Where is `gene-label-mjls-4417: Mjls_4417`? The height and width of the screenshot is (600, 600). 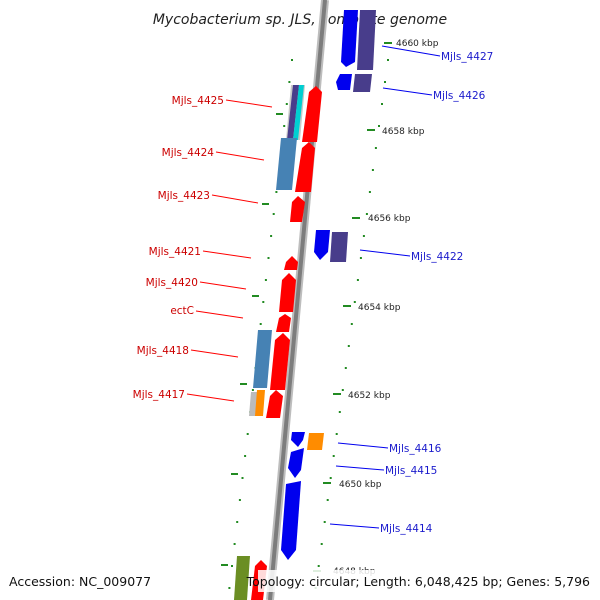
gene-label-mjls-4417: Mjls_4417 is located at coordinates (159, 395).